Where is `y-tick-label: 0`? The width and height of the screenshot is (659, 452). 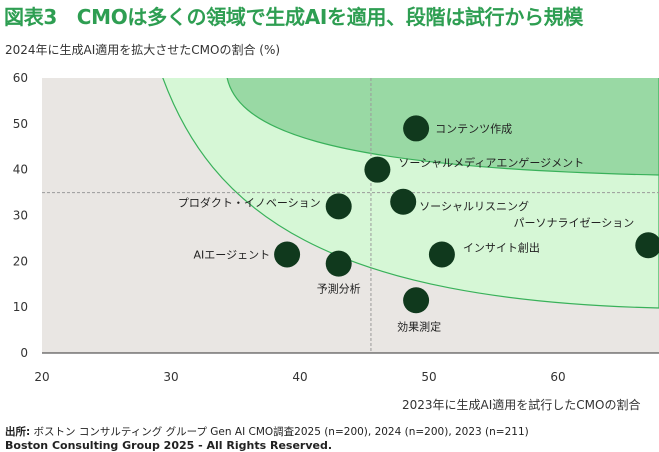
y-tick-label: 0 is located at coordinates (24, 353).